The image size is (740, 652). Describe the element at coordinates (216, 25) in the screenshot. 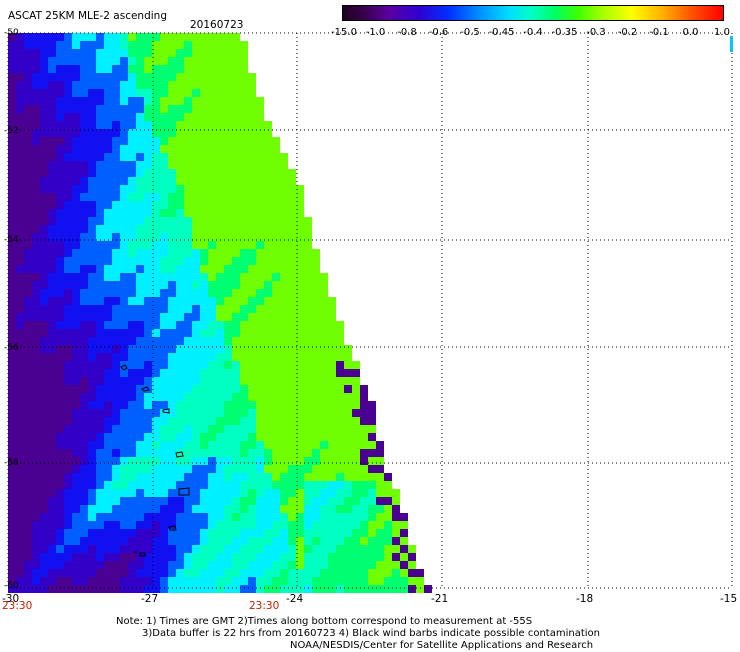

I see `map-date: 20160723` at that location.